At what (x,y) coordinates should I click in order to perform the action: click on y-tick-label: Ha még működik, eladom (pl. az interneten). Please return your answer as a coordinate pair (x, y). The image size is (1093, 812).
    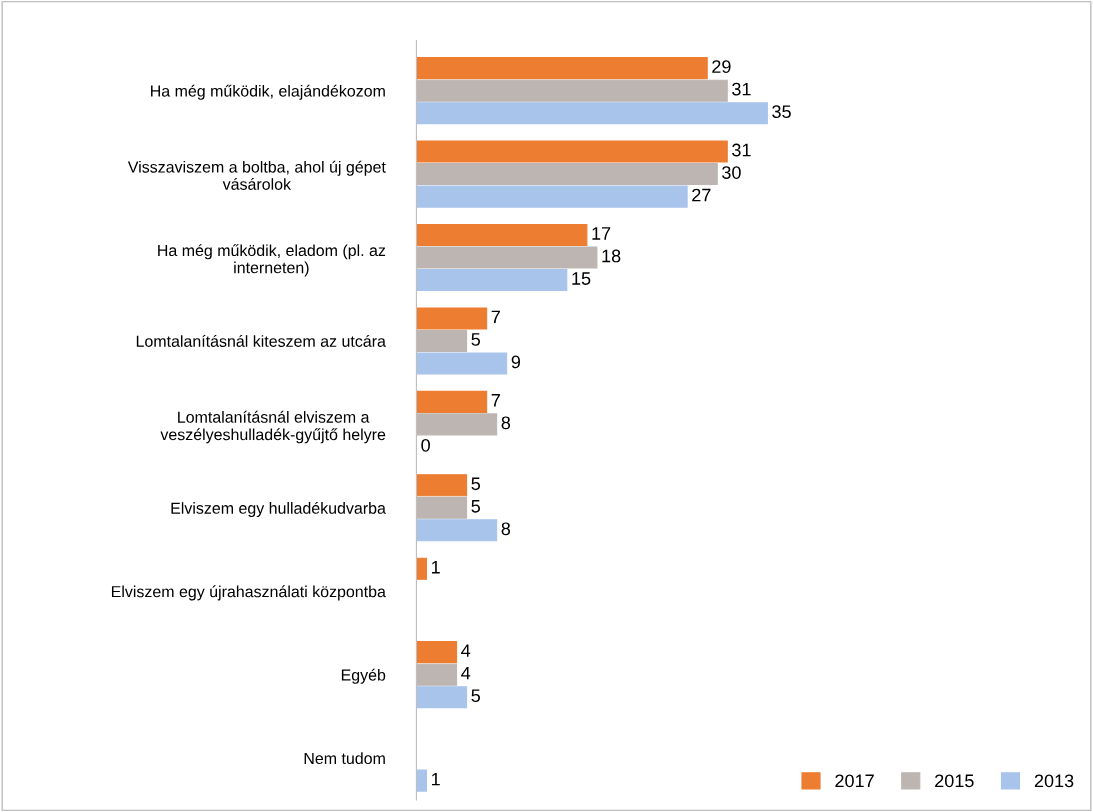
    Looking at the image, I should click on (272, 260).